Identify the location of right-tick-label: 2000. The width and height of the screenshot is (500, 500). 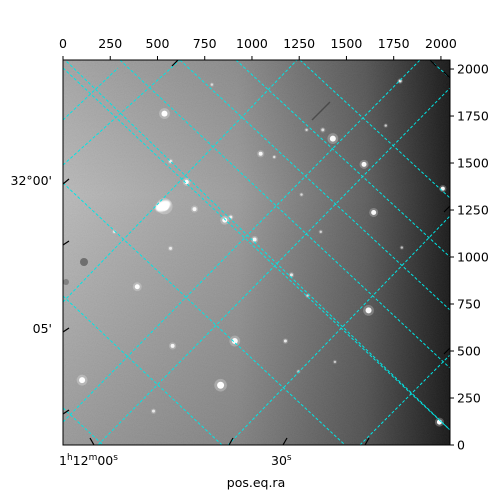
(473, 69).